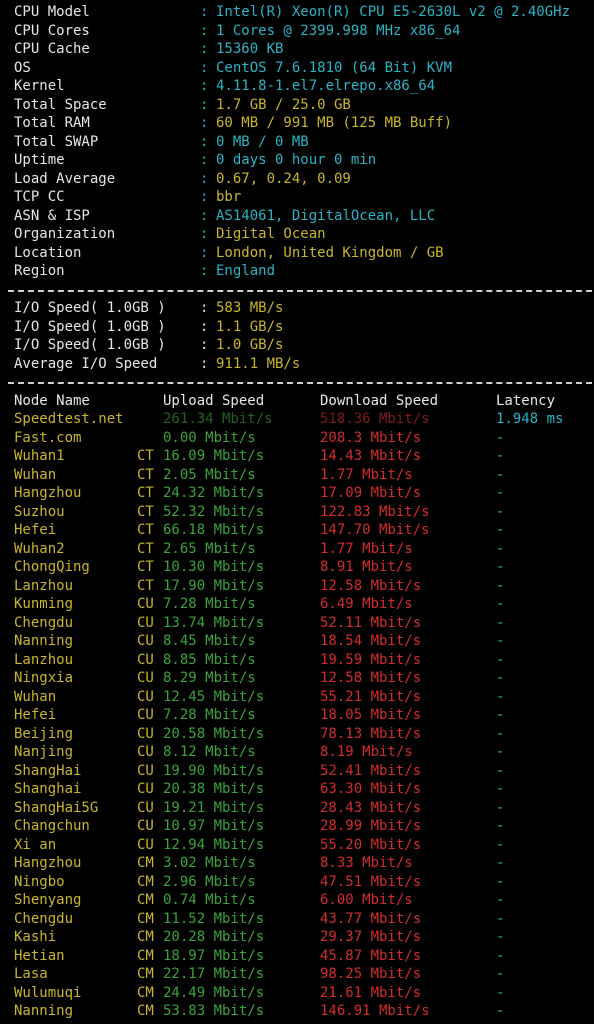 The width and height of the screenshot is (594, 1024). Describe the element at coordinates (214, 955) in the screenshot. I see `upload-speed: 18.97 Mbit/s` at that location.